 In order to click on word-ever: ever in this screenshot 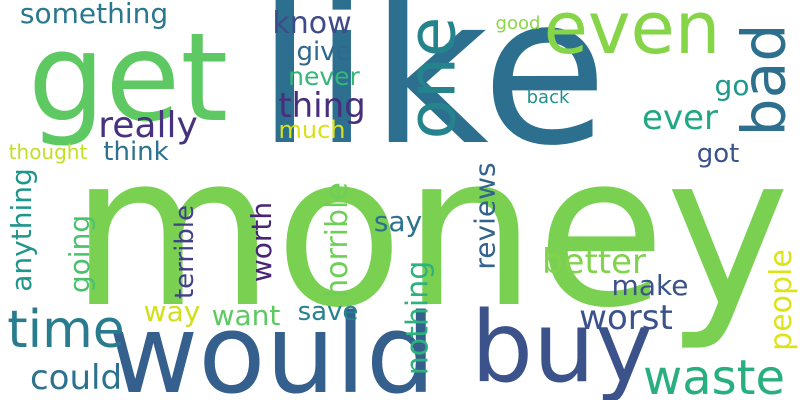, I will do `click(680, 118)`.